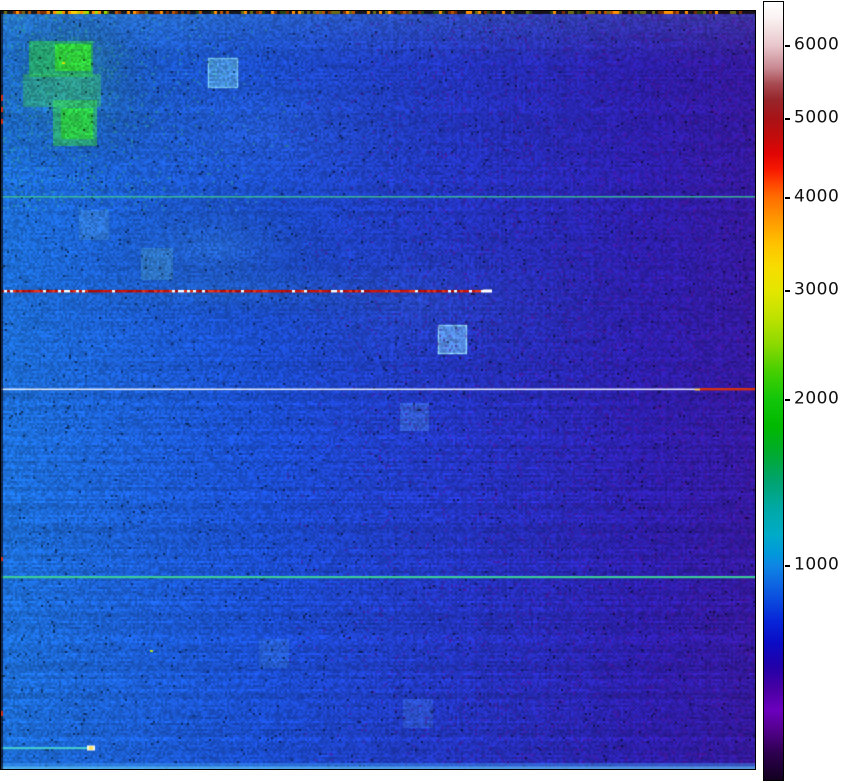 This screenshot has height=783, width=868. What do you see at coordinates (817, 196) in the screenshot?
I see `colorbar-tick-label: 4000` at bounding box center [817, 196].